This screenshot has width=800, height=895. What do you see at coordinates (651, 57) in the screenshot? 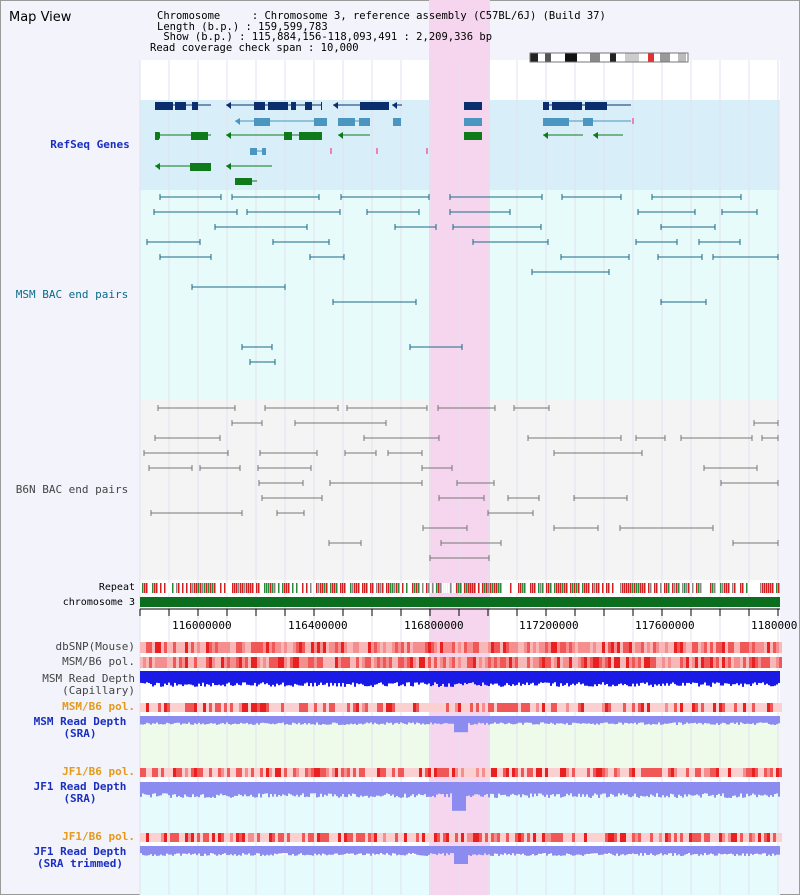
I see `ideogram-band` at bounding box center [651, 57].